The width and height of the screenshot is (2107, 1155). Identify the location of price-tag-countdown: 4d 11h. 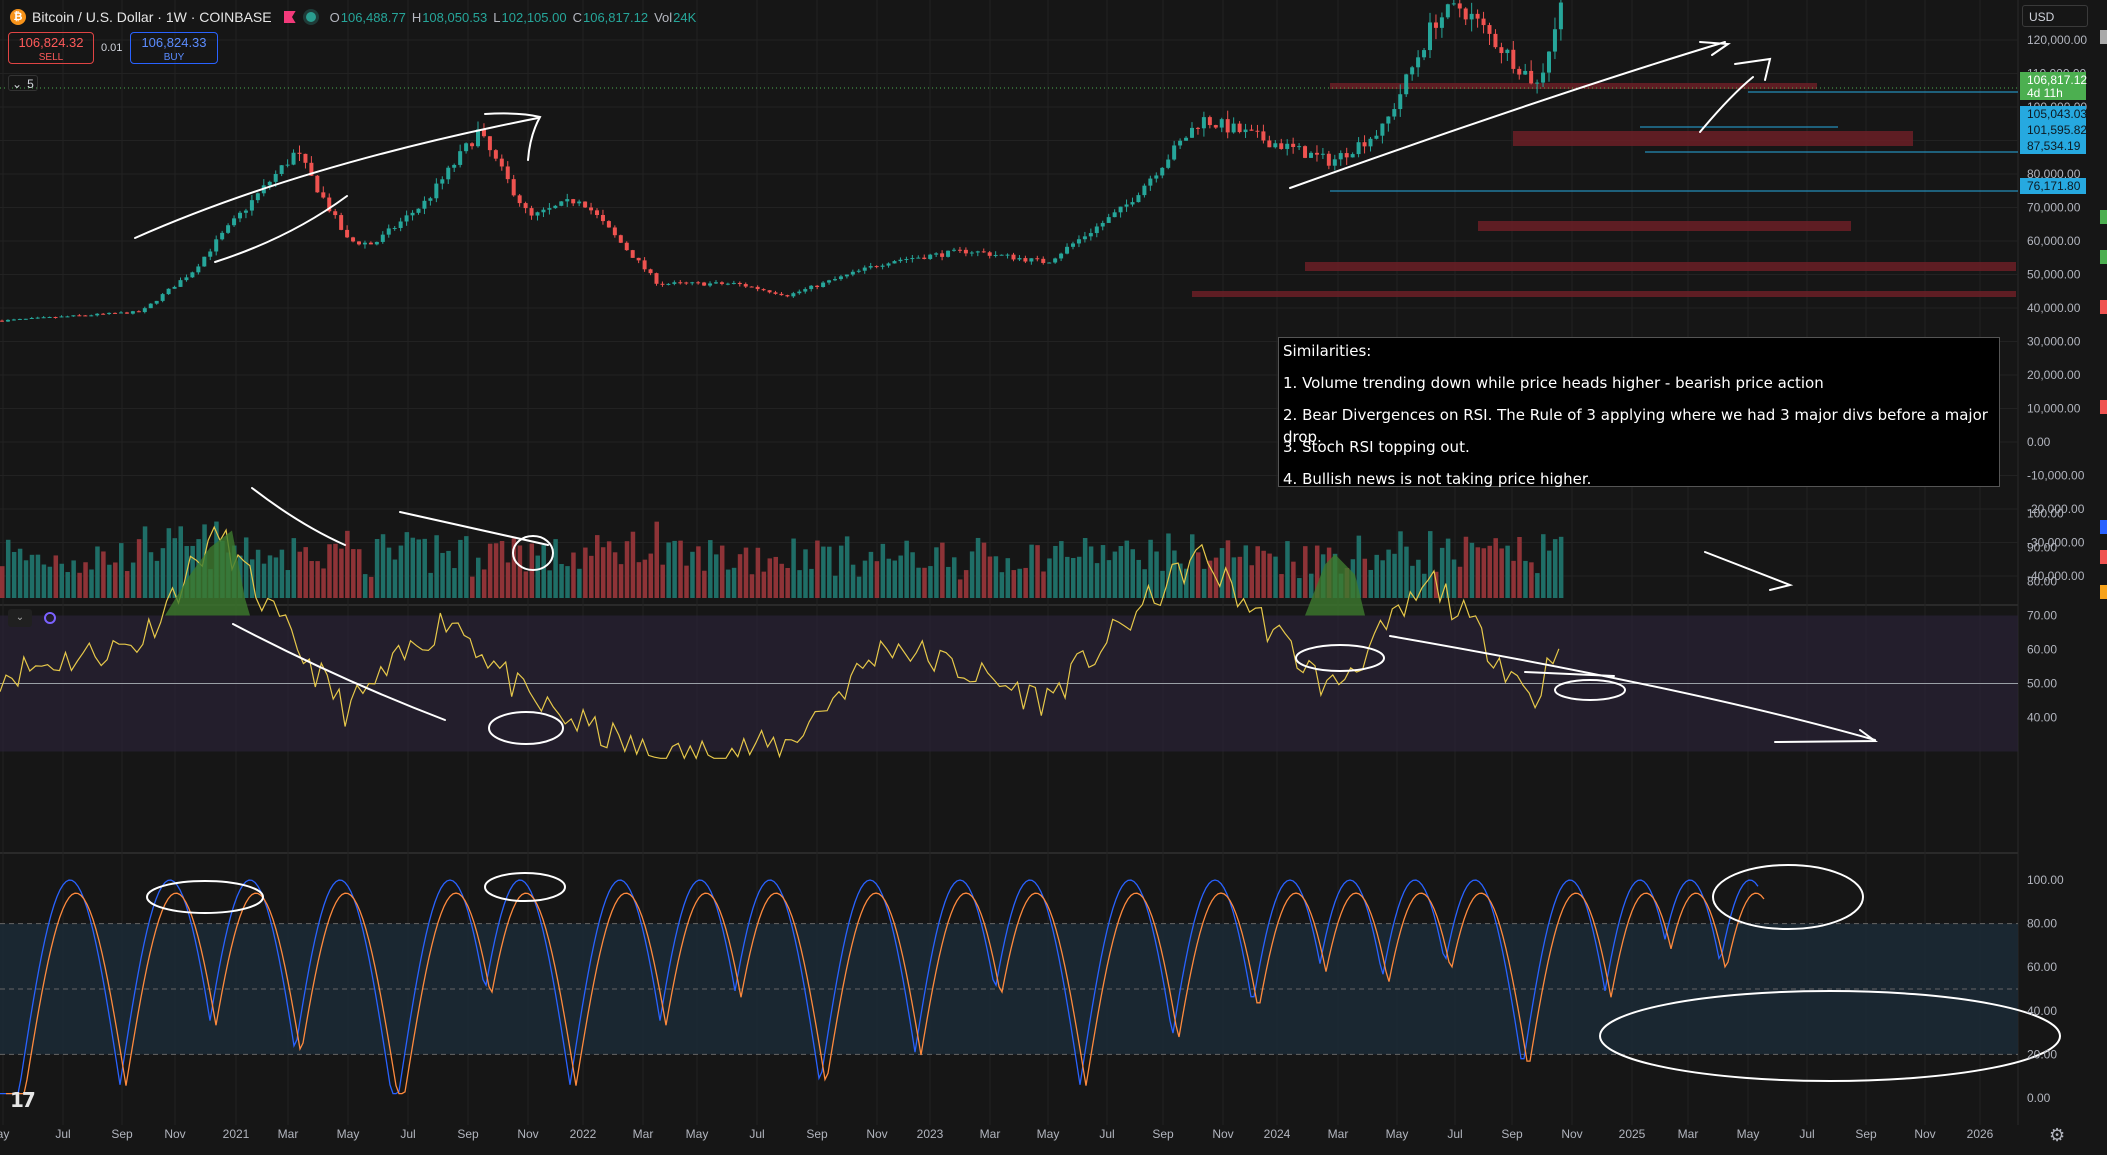
(2045, 93).